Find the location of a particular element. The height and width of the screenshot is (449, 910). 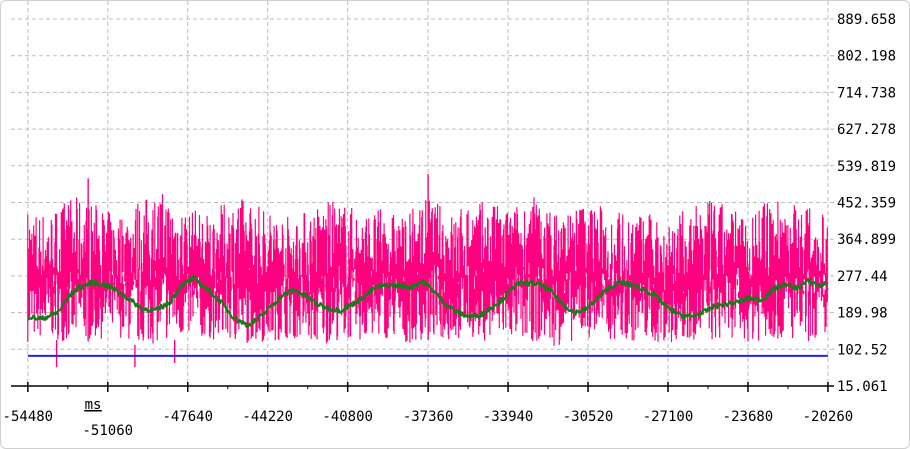

y-tick-label: 627.278 is located at coordinates (866, 130).